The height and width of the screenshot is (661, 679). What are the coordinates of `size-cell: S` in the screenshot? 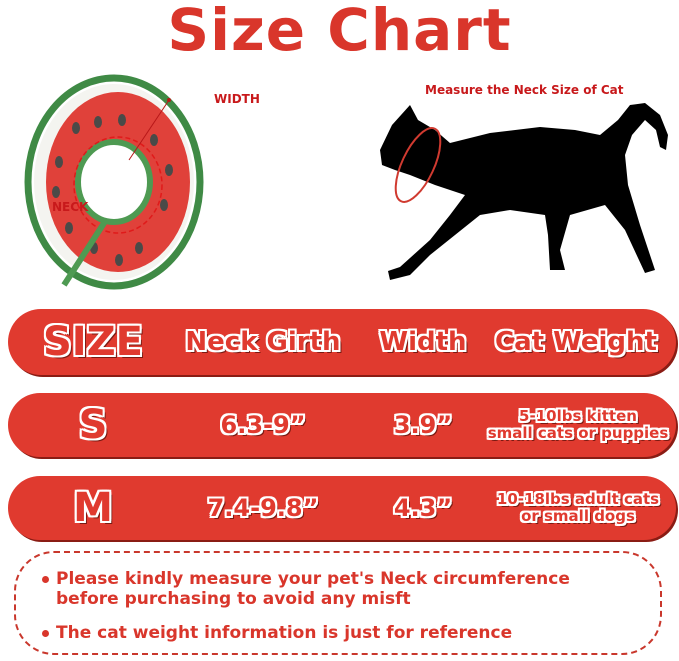 It's located at (93, 425).